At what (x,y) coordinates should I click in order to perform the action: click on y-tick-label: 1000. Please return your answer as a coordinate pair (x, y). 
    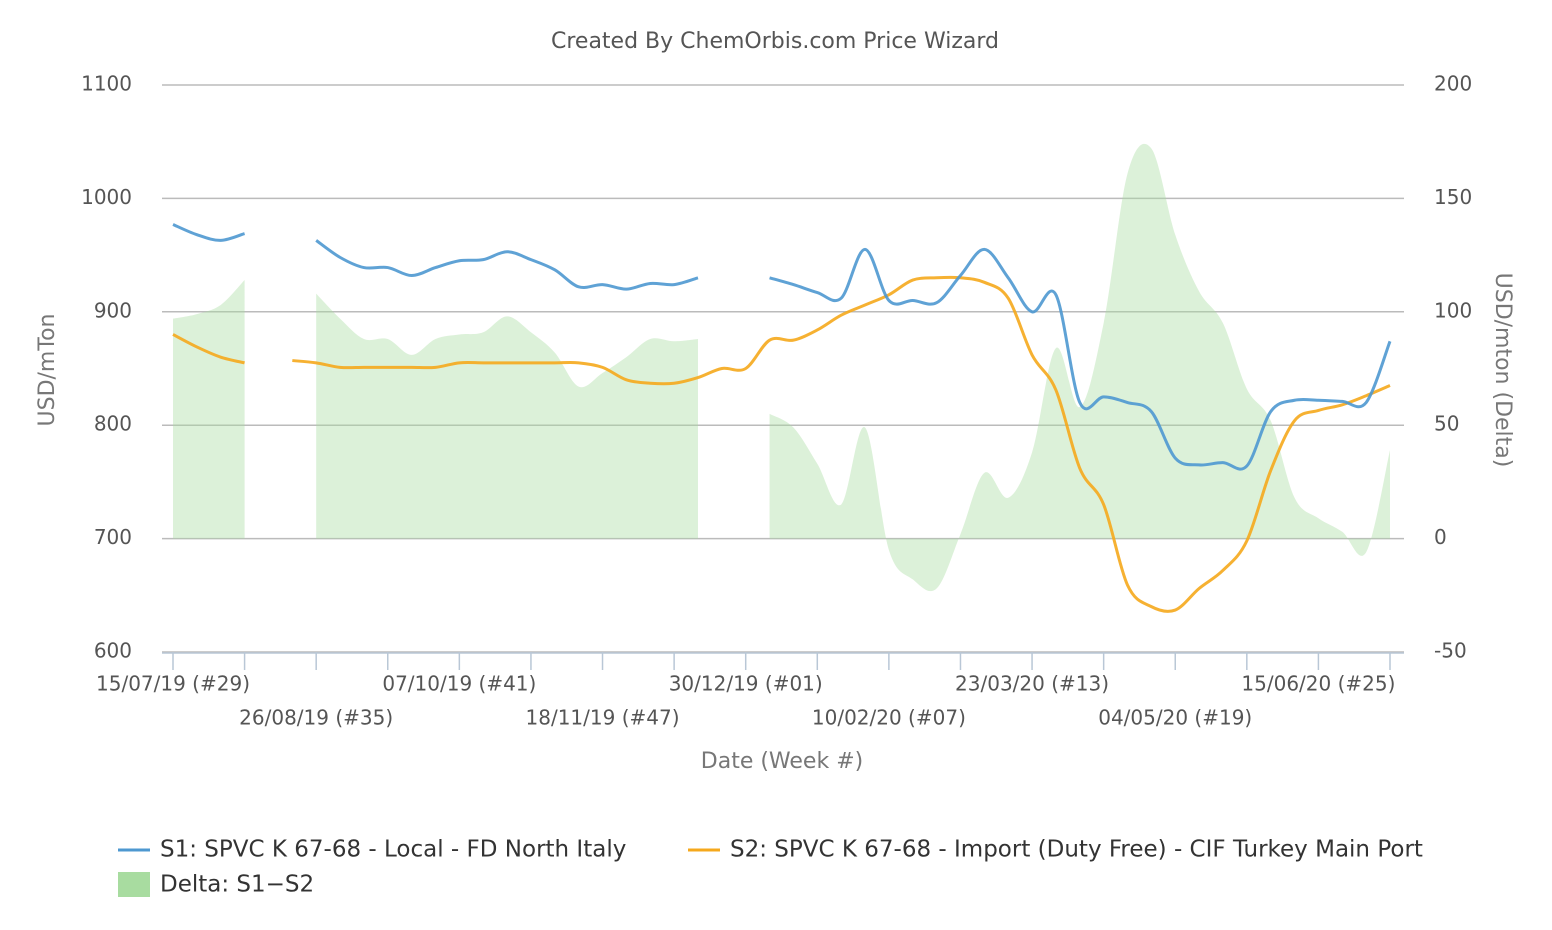
    Looking at the image, I should click on (106, 197).